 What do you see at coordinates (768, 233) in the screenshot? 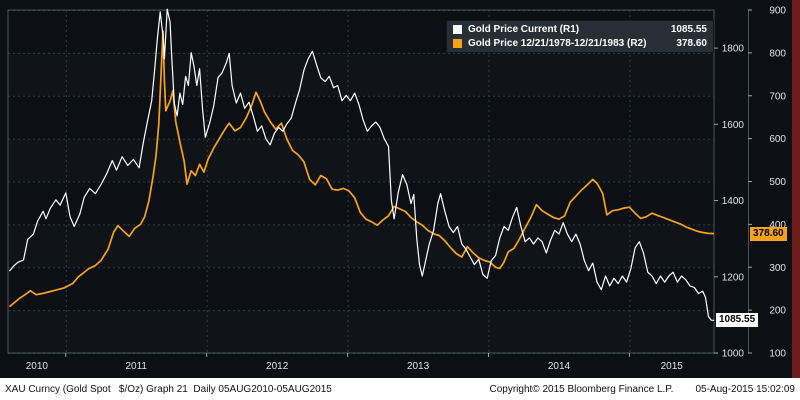
I see `last-price-badge-r2: 378.60` at bounding box center [768, 233].